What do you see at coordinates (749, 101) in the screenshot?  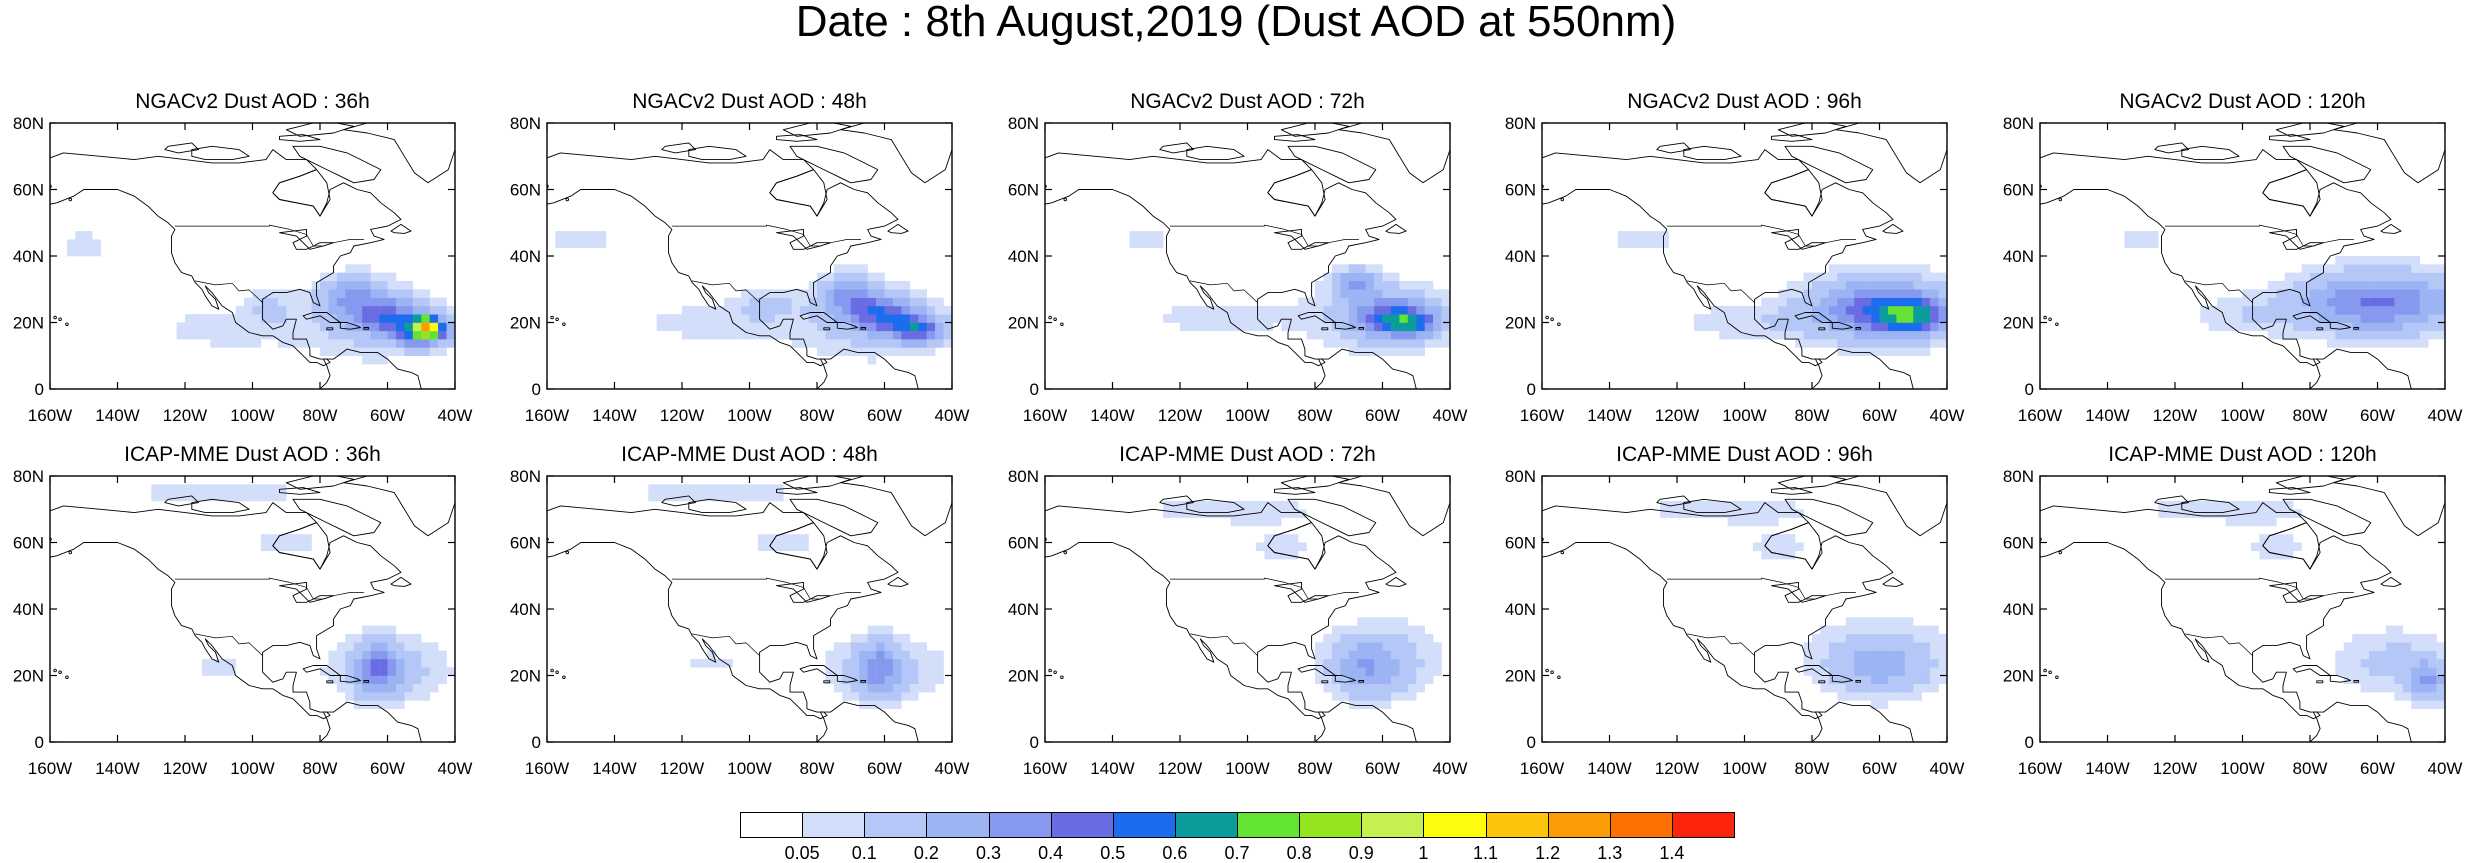 I see `panel-title: NGACv2 Dust AOD : 48h` at bounding box center [749, 101].